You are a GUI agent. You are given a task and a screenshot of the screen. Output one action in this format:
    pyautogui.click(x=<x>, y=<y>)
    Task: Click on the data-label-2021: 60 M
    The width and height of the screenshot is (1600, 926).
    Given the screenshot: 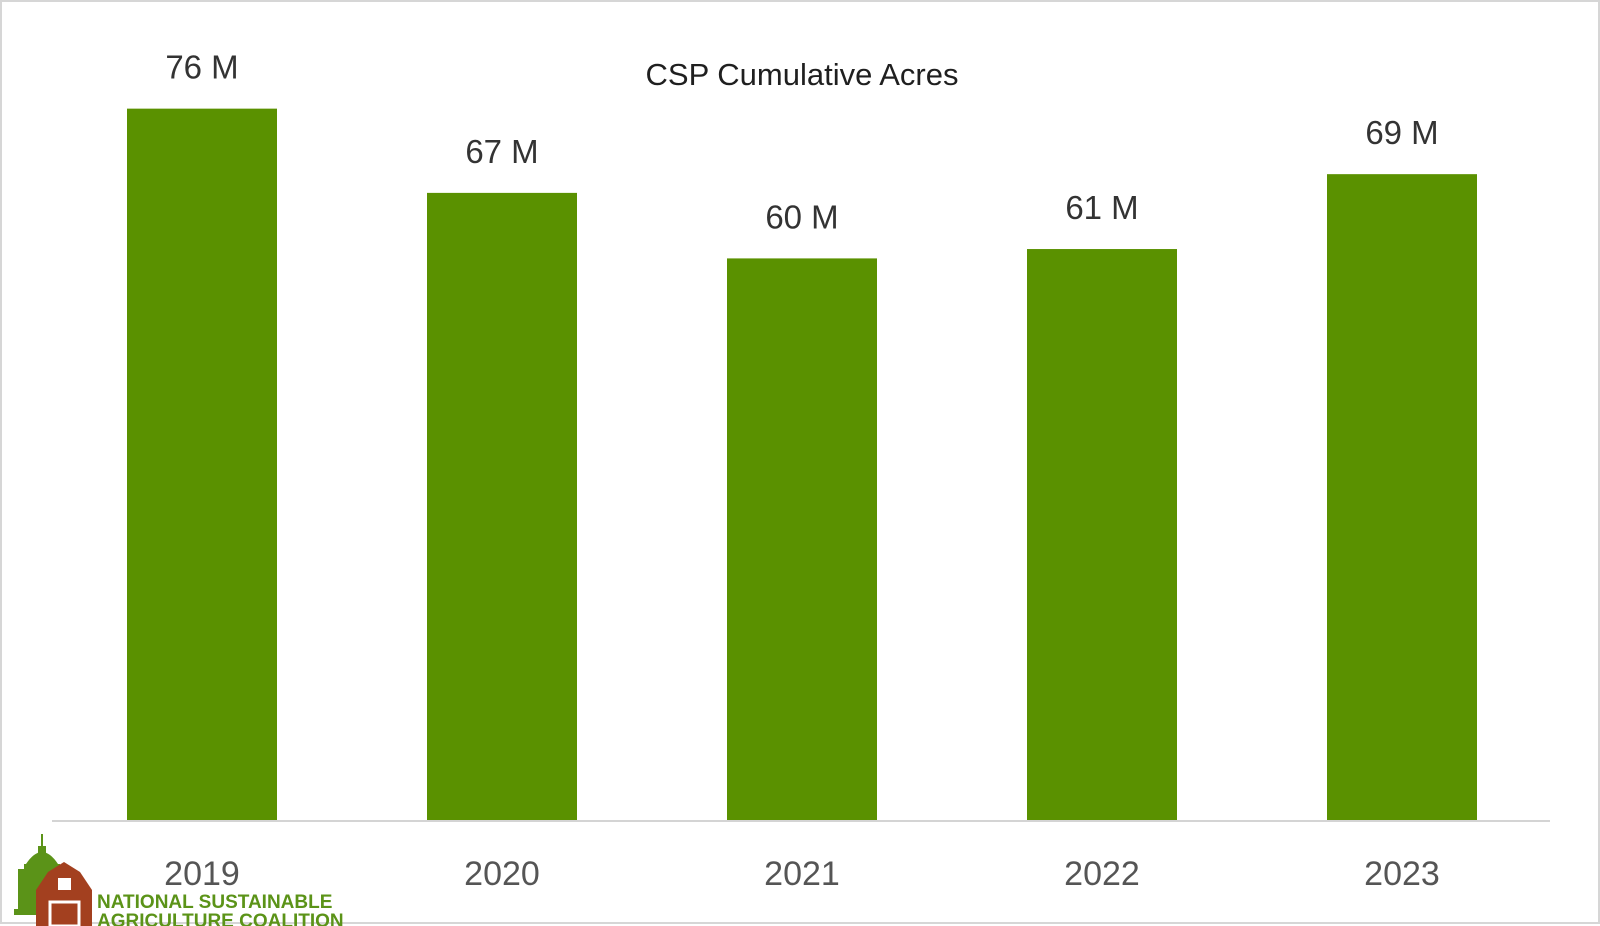 What is the action you would take?
    pyautogui.click(x=801, y=216)
    